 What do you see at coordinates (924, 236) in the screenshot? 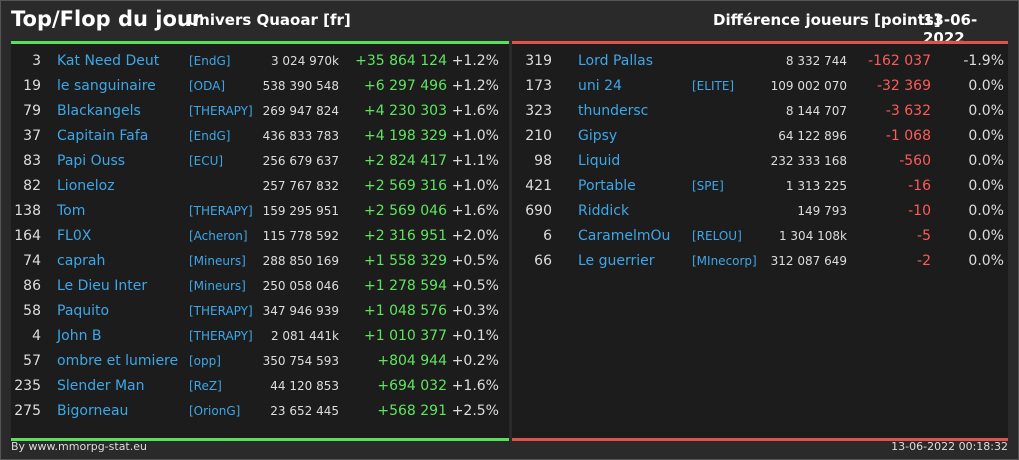
I see `delta-cell: -5` at bounding box center [924, 236].